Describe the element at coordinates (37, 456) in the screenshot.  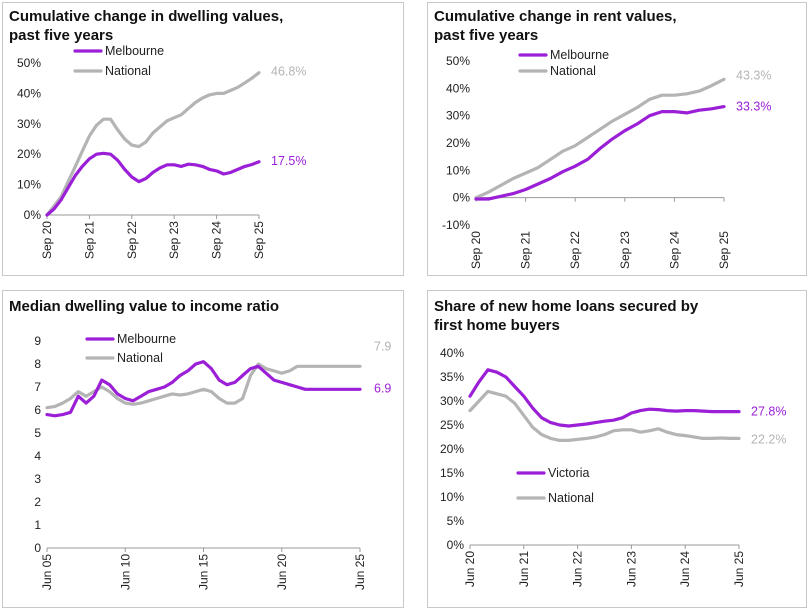
I see `y-tick-label-4: 4` at that location.